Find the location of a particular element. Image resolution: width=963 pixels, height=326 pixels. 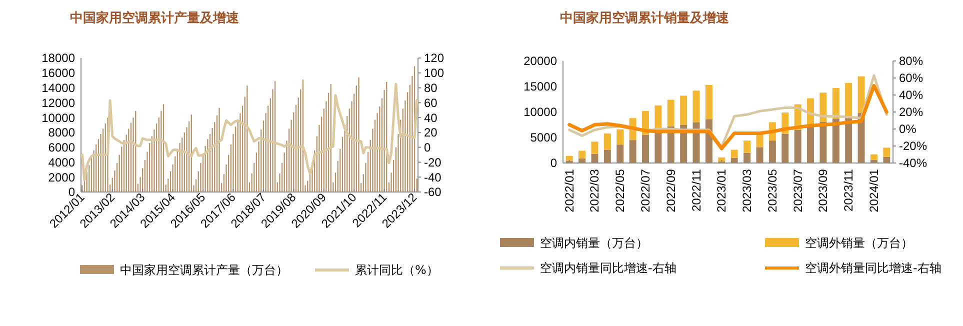

x-tick-label: 2023/09 is located at coordinates (823, 190).